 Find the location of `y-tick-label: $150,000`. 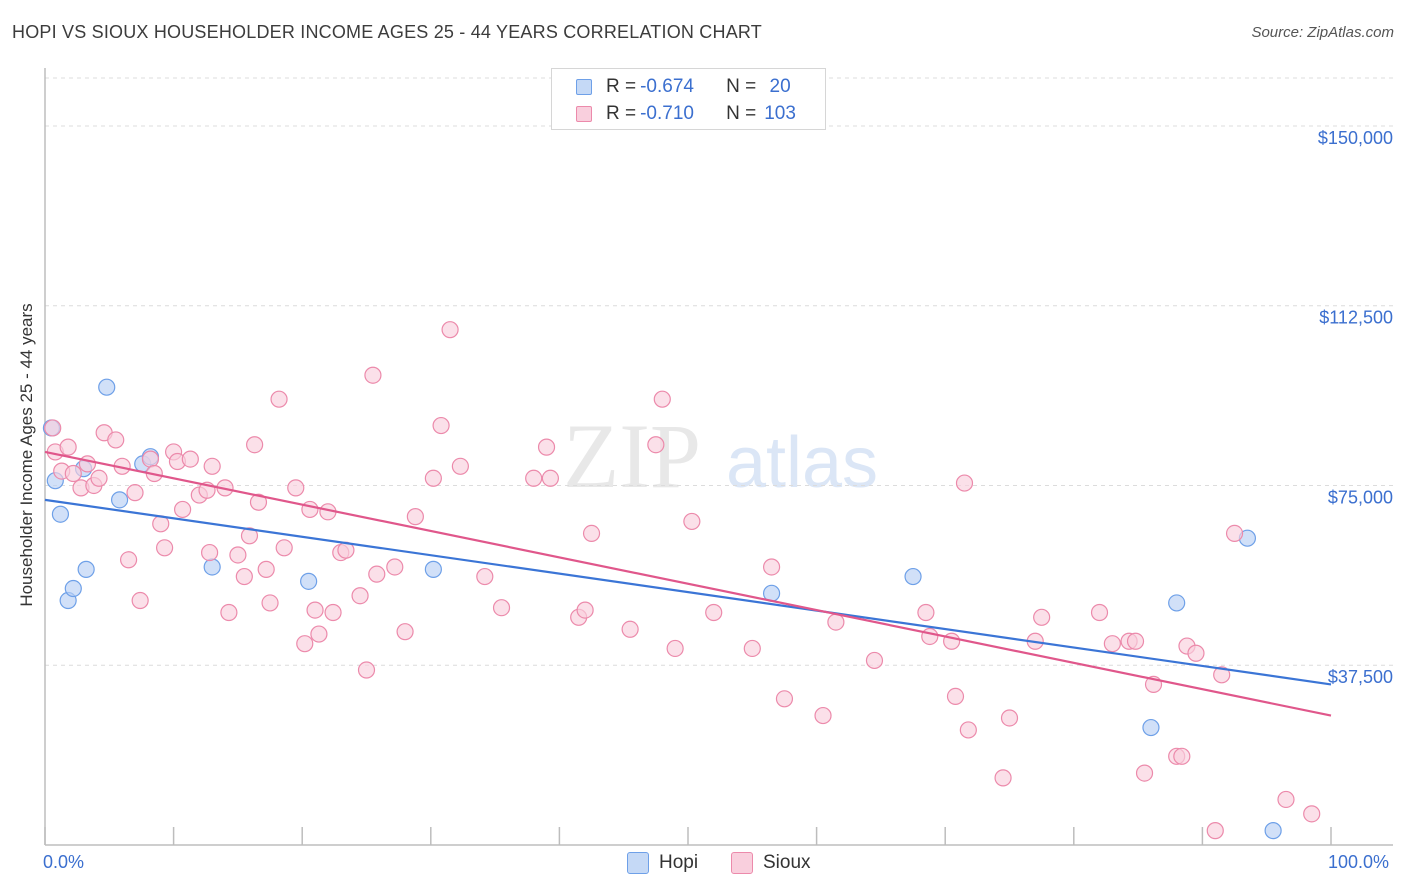

y-tick-label: $150,000 is located at coordinates (1355, 138).